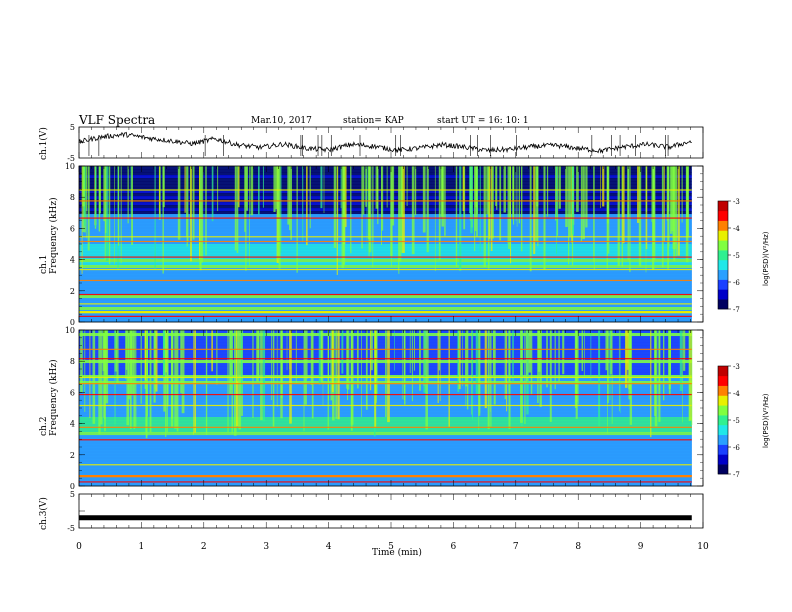 This screenshot has height=612, width=792. Describe the element at coordinates (44, 143) in the screenshot. I see `ch1-voltage-axis-label: ch.1(V)` at that location.